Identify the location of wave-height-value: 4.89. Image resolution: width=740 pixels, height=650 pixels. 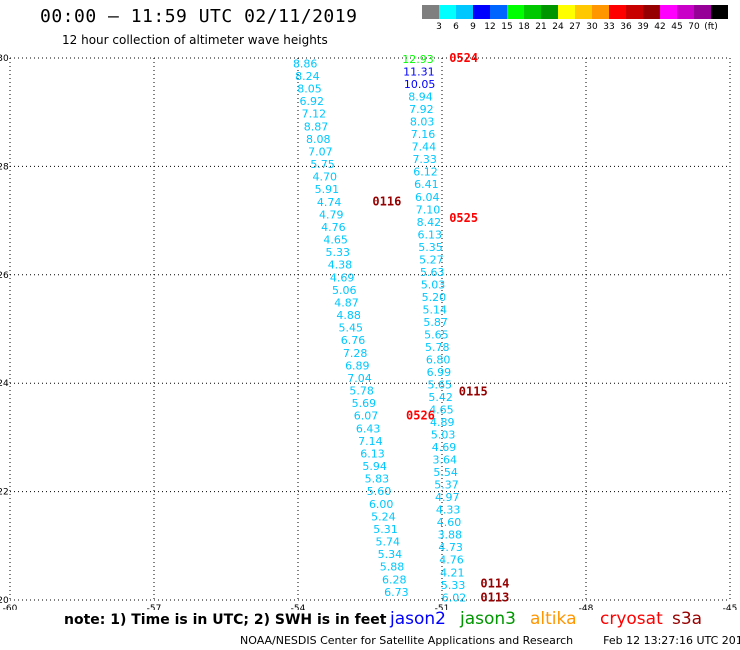
(442, 422).